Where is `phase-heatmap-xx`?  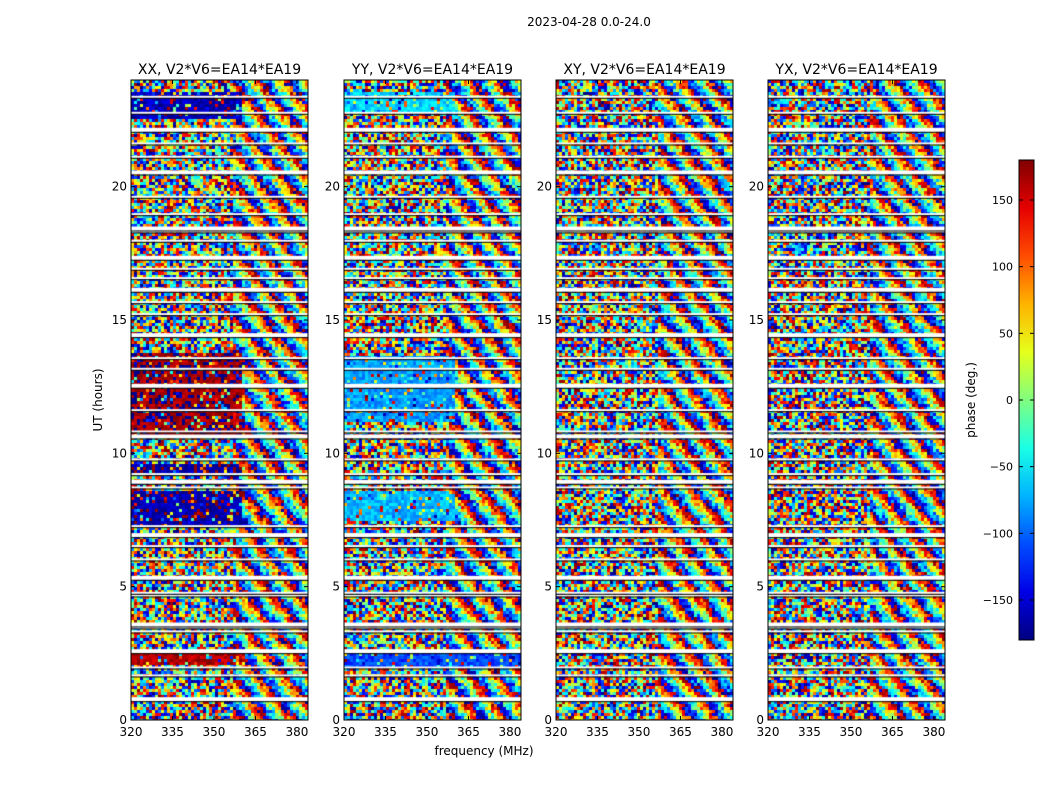
phase-heatmap-xx is located at coordinates (219, 400).